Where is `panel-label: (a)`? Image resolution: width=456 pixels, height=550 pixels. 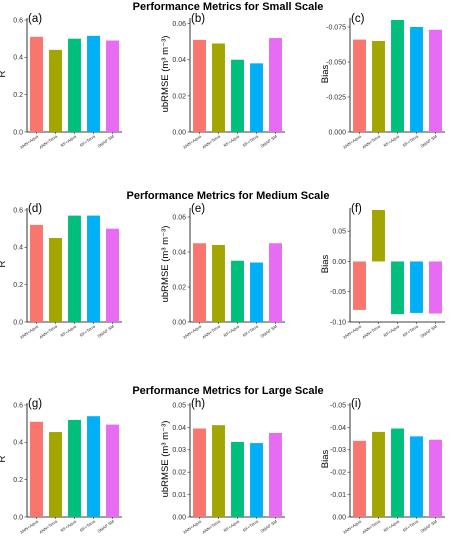 panel-label: (a) is located at coordinates (35, 19).